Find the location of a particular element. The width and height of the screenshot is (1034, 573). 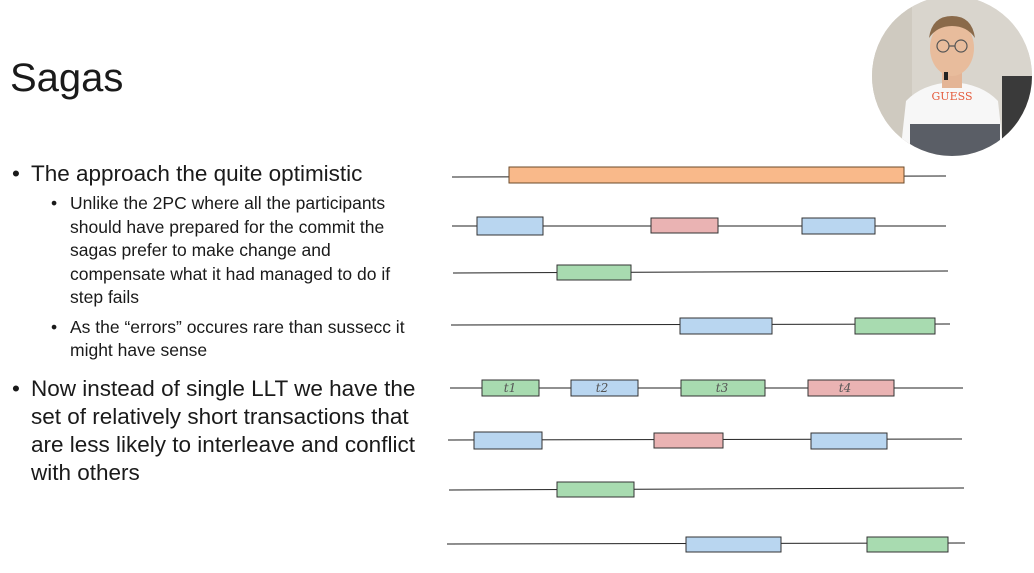

long-transaction-bar is located at coordinates (706, 175).